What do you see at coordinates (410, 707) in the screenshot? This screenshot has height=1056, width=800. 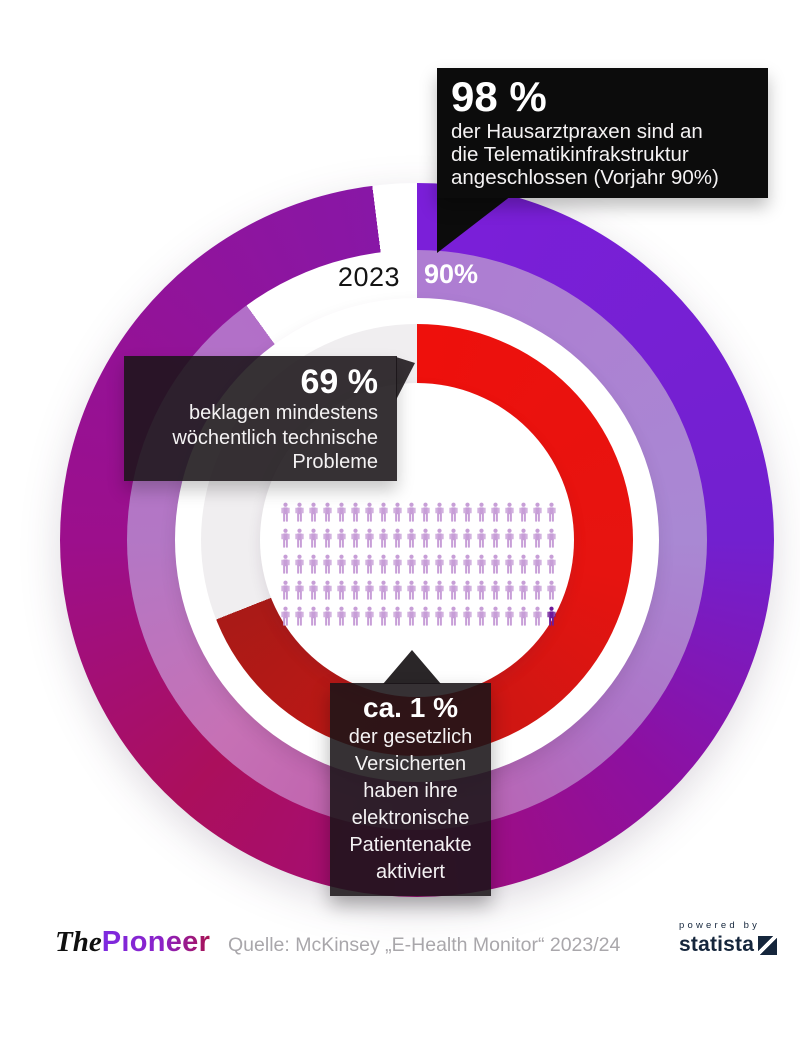 I see `callout-patientenakte-value: ca. 1 %` at bounding box center [410, 707].